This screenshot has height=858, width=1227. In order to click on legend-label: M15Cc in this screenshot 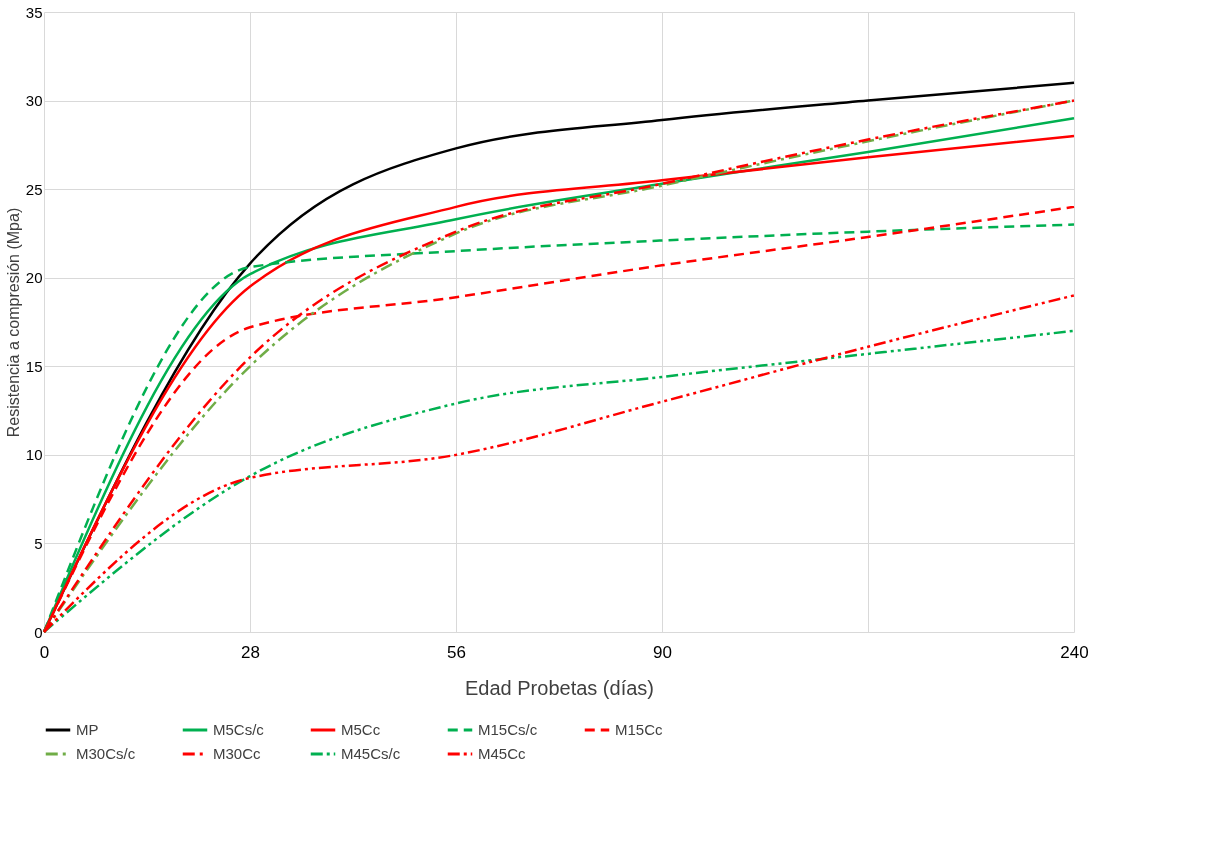, I will do `click(639, 729)`.